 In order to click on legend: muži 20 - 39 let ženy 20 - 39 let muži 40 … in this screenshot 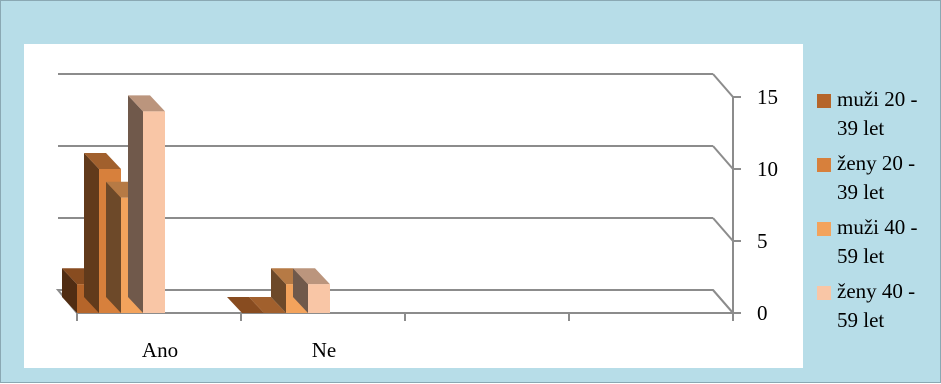, I will do `click(876, 213)`.